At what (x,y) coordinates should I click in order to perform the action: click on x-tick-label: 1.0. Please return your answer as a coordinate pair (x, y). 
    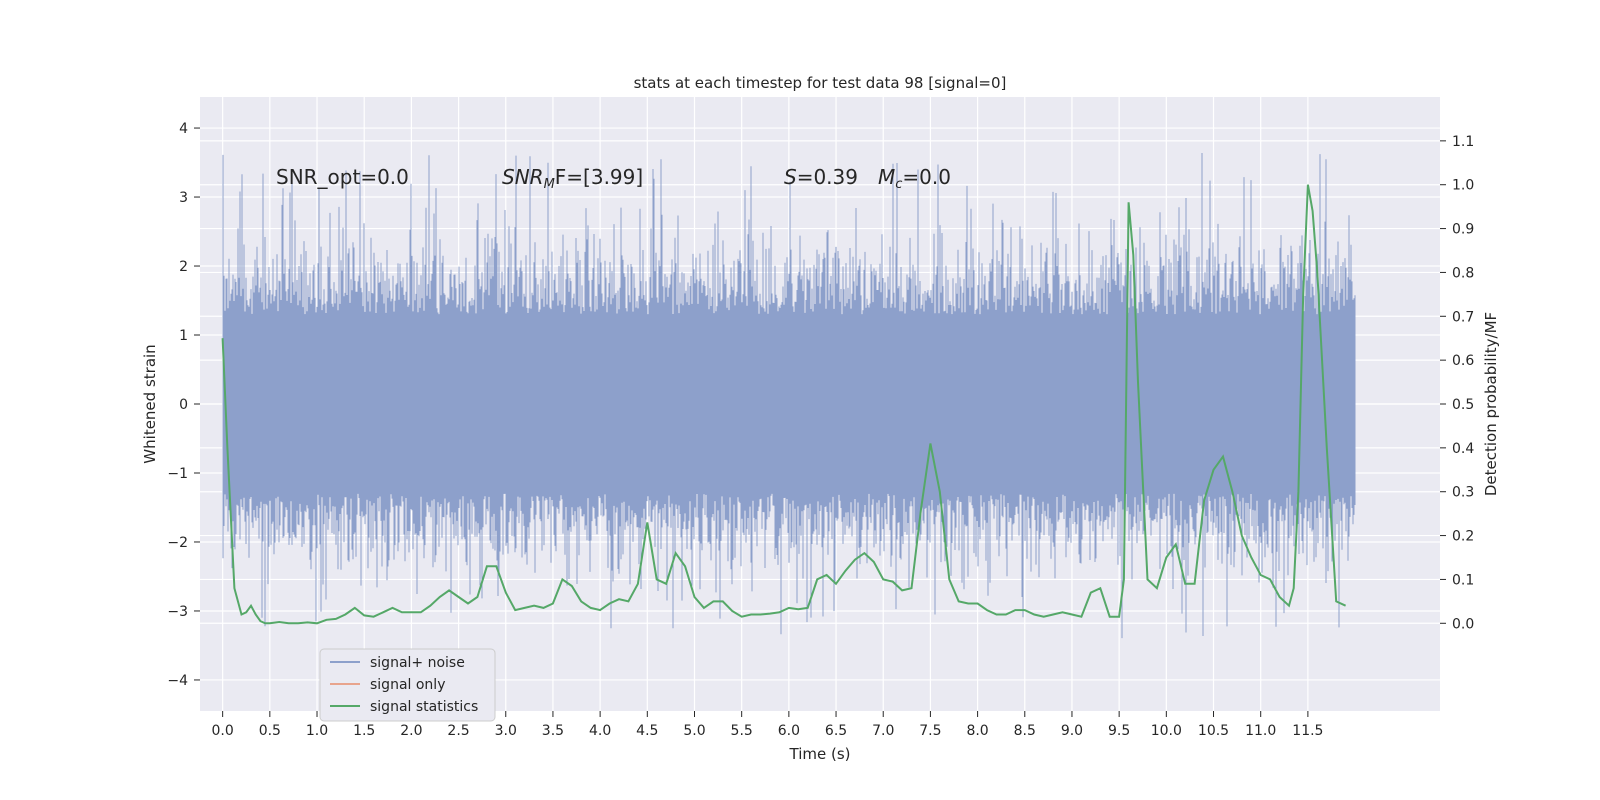
    Looking at the image, I should click on (317, 731).